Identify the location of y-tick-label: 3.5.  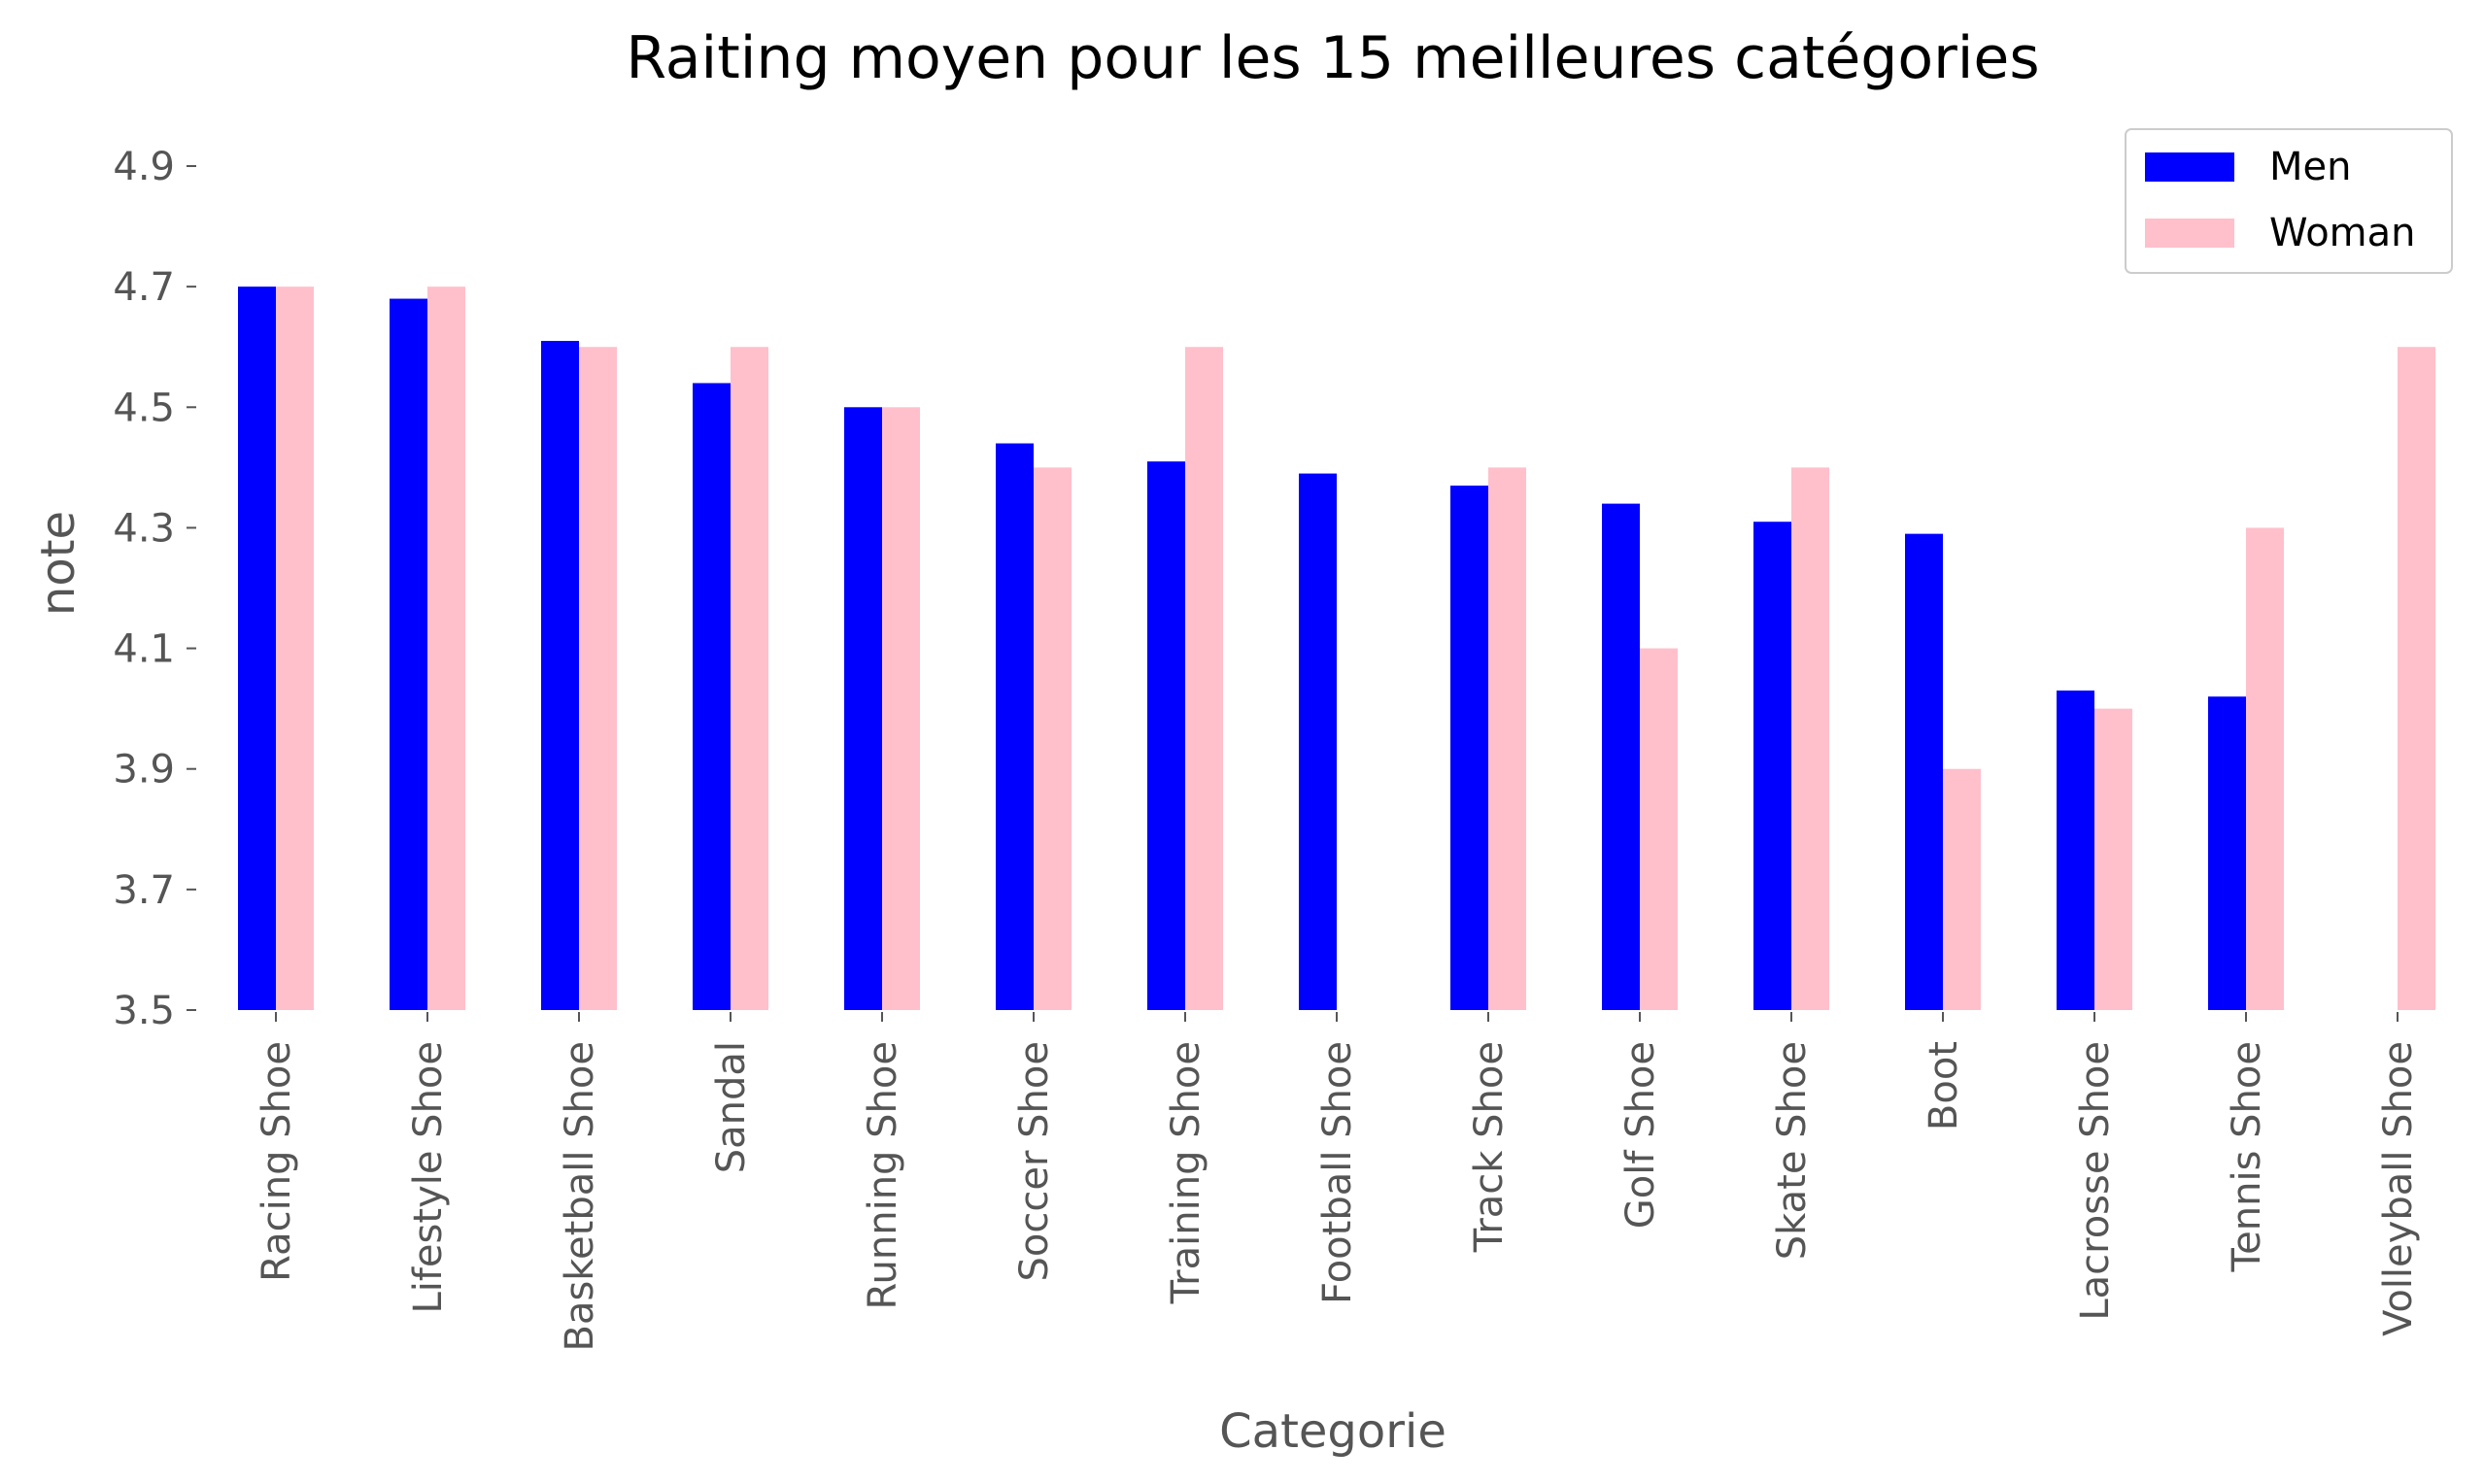
(144, 1011).